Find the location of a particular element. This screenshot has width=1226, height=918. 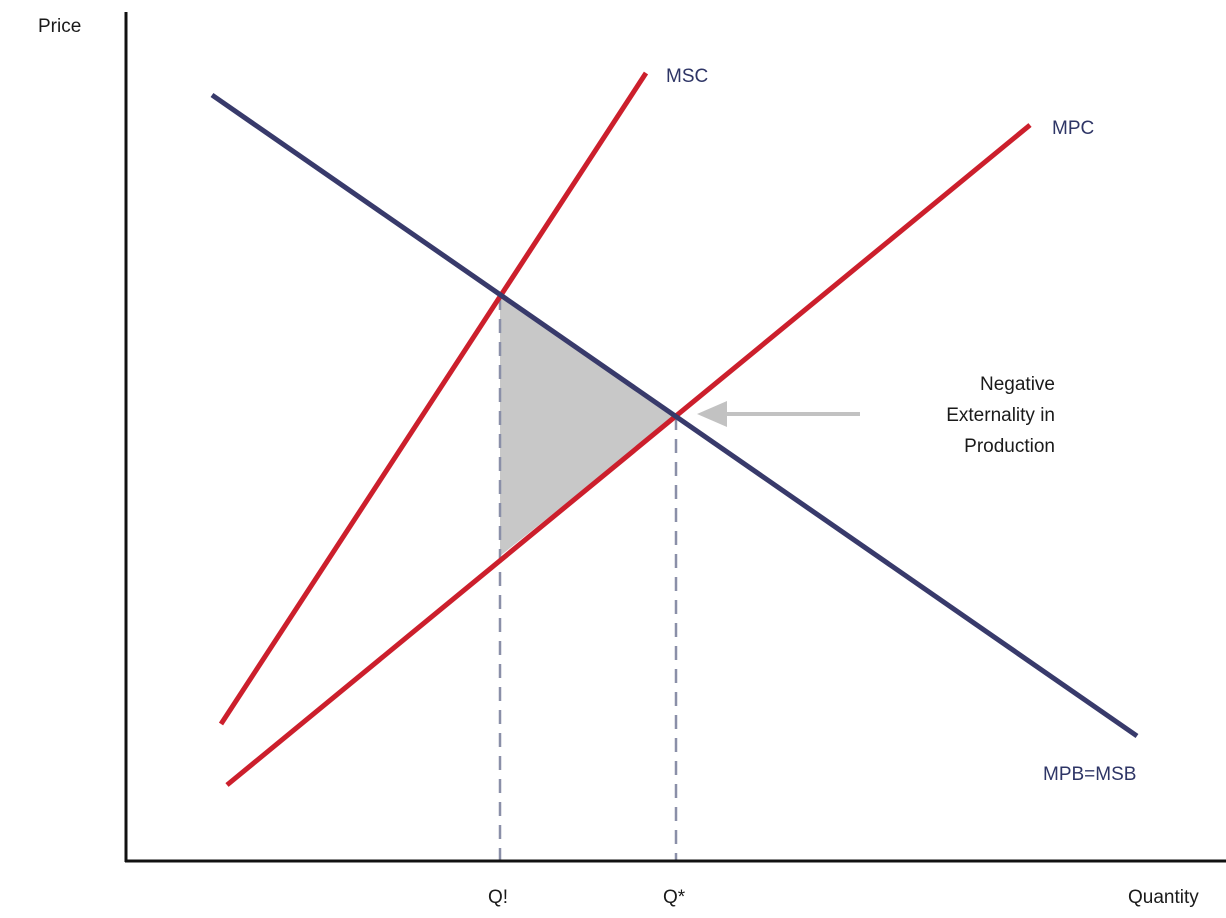

annotation-line-3: Production is located at coordinates (1009, 446).